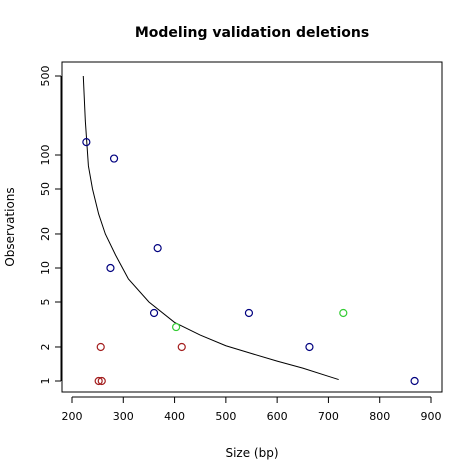 This screenshot has width=474, height=474. Describe the element at coordinates (10, 226) in the screenshot. I see `y-axis-label: Observations` at that location.